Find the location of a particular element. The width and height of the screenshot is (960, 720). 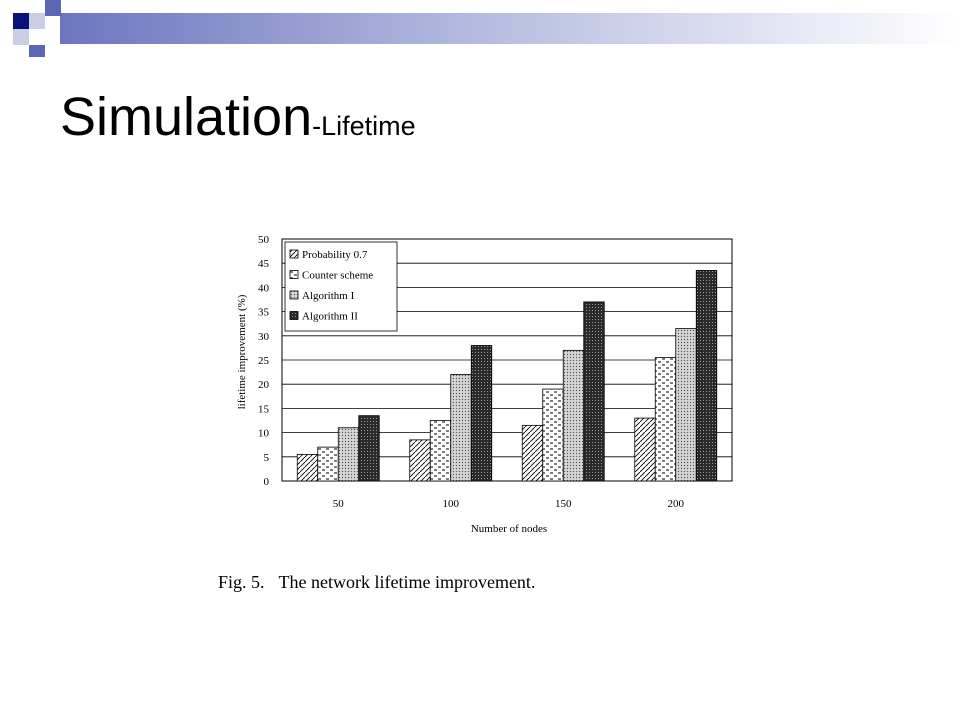

legend-label: Probability 0.7 is located at coordinates (335, 255).